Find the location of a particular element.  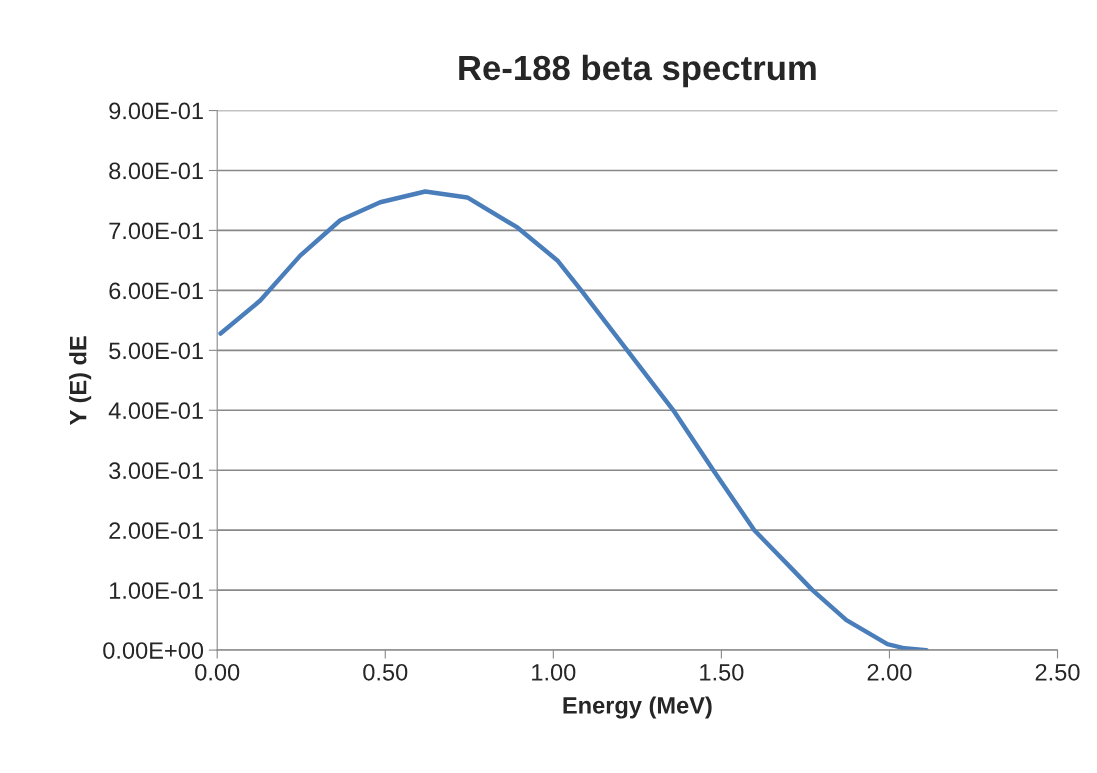

y-tick-label: 2.00E-01 is located at coordinates (156, 530).